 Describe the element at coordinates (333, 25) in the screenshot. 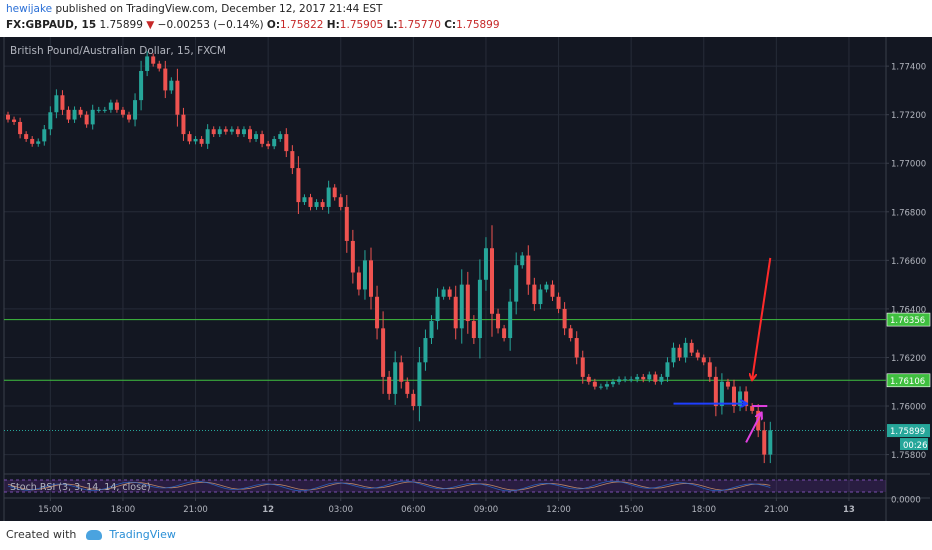

I see `high-label: H:` at that location.